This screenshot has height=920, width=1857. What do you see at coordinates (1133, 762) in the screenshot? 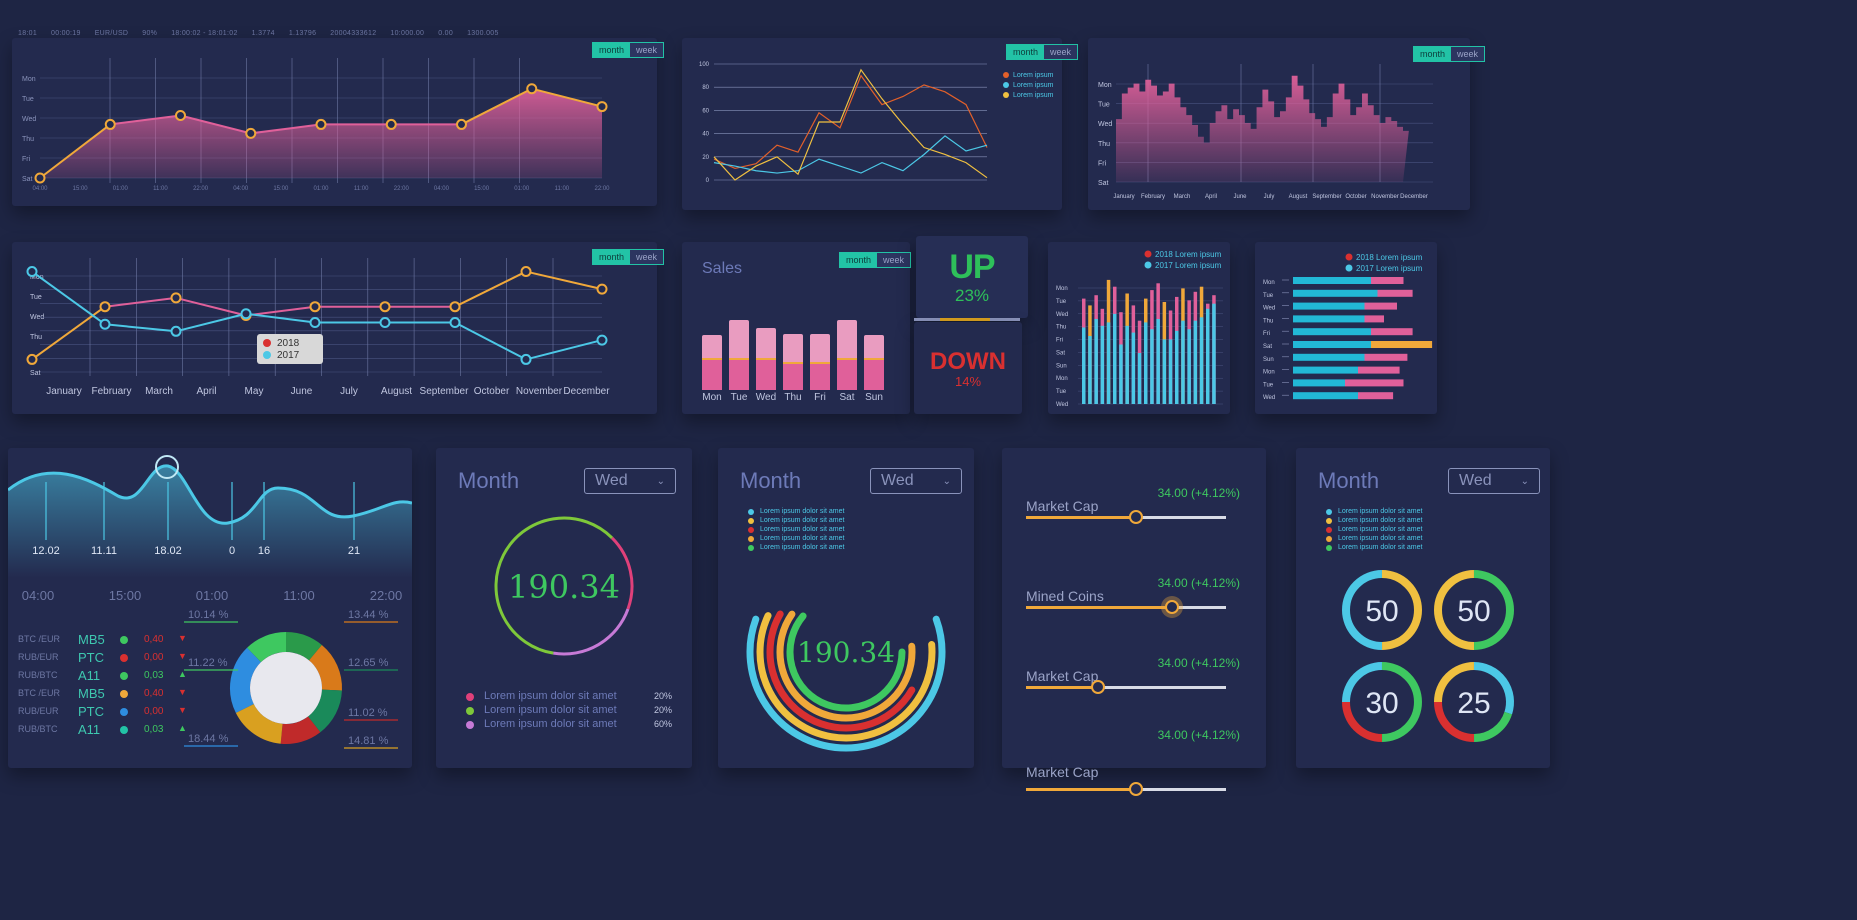
I see `slider-row: 34.00 (+4.12%) Market Cap` at bounding box center [1133, 762].